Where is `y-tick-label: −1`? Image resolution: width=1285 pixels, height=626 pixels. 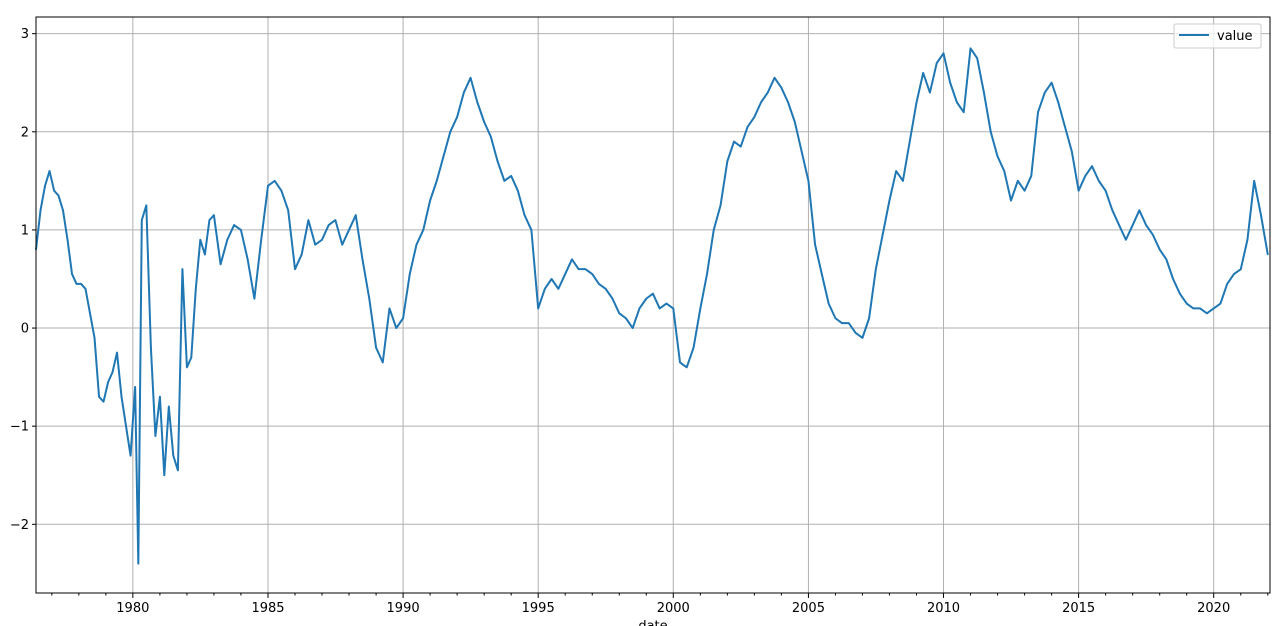
y-tick-label: −1 is located at coordinates (19, 427).